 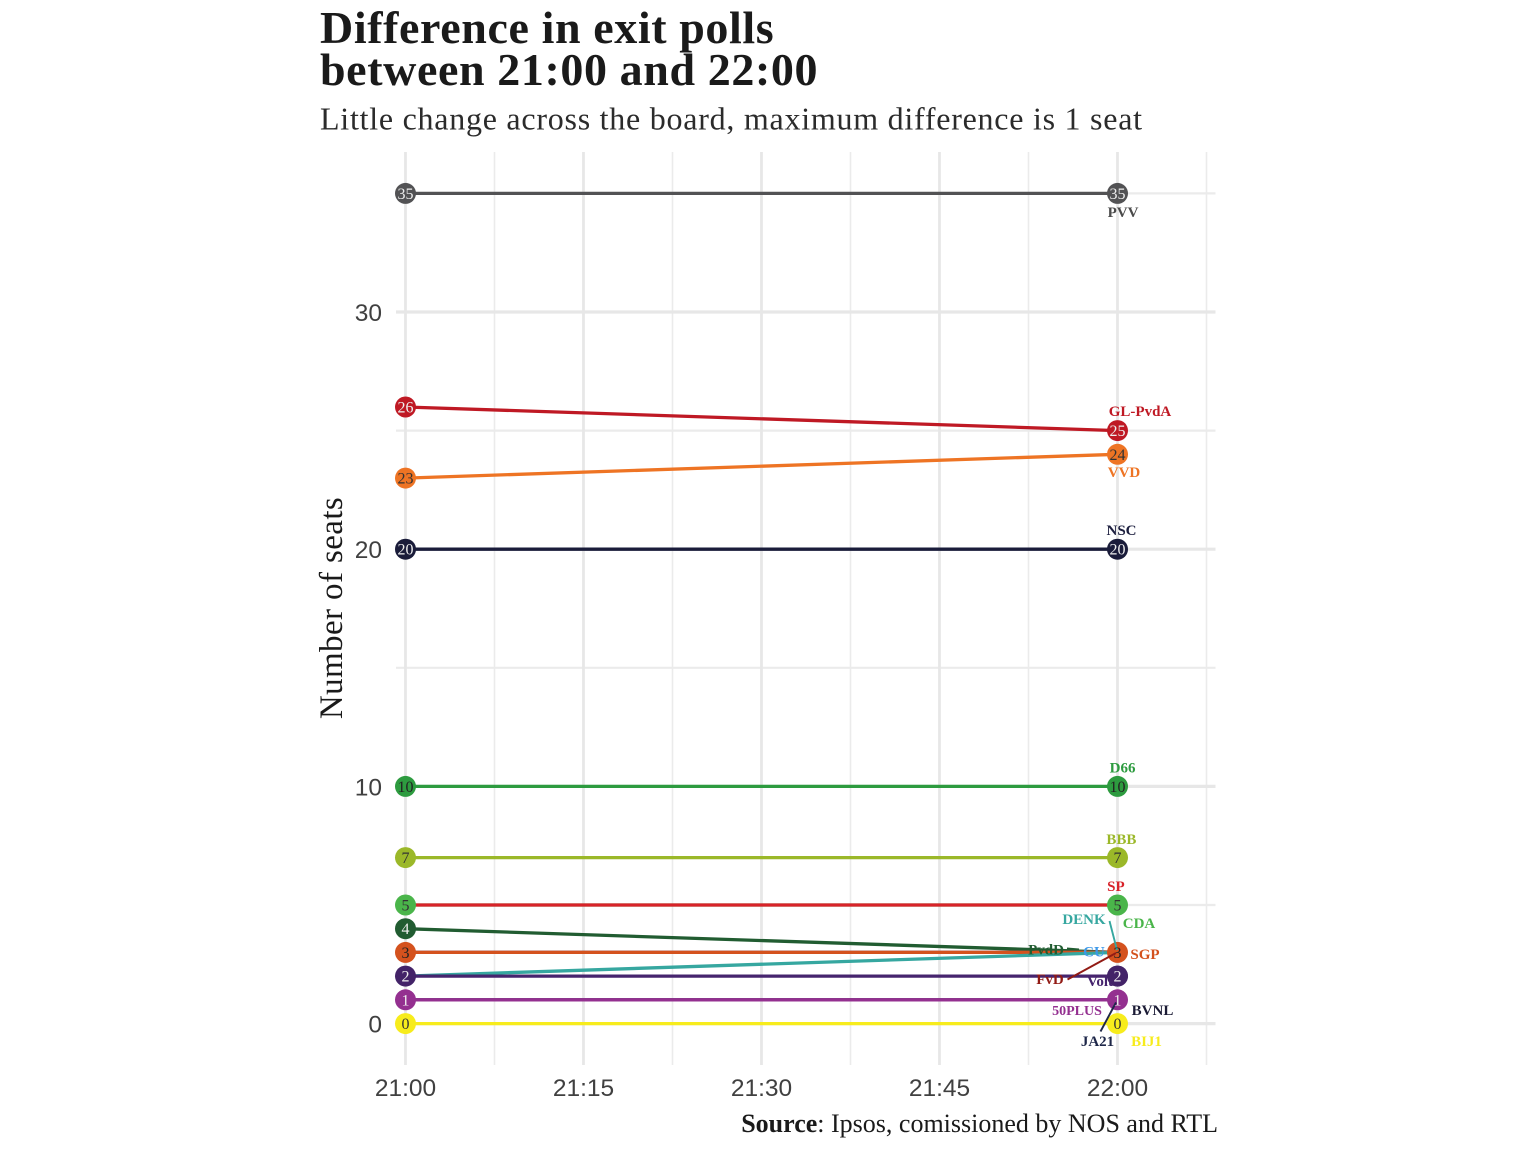 I want to click on svg-text: GL-PvdA, so click(x=1140, y=412).